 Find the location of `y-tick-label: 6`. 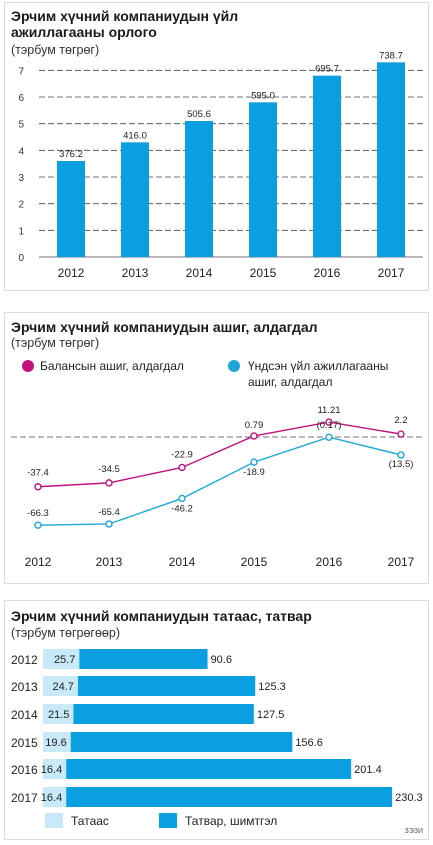

y-tick-label: 6 is located at coordinates (21, 98).